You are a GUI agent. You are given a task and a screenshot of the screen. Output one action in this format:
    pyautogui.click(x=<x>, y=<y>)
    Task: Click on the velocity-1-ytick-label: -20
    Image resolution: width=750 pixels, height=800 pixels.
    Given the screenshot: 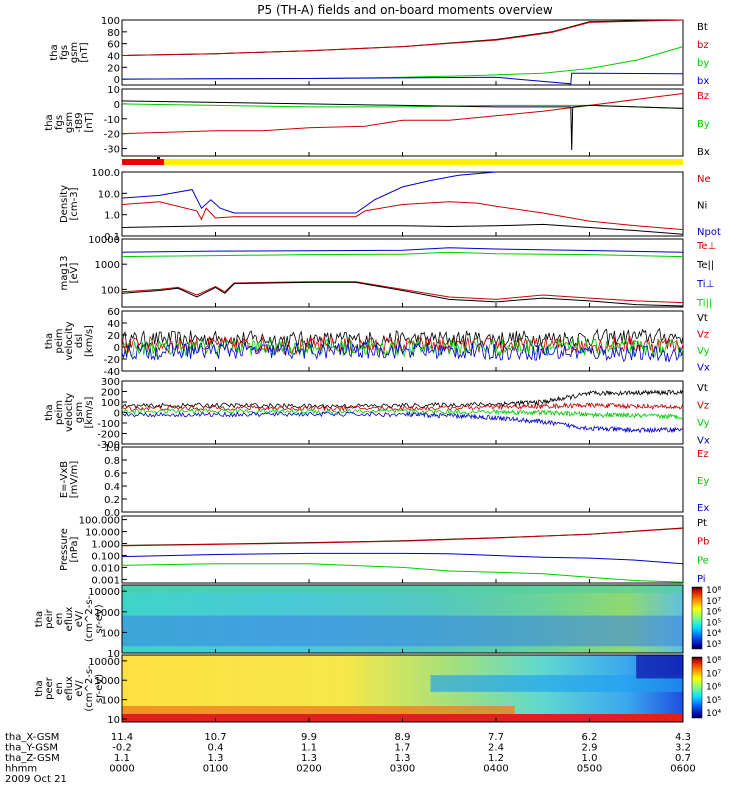 What is the action you would take?
    pyautogui.click(x=112, y=360)
    